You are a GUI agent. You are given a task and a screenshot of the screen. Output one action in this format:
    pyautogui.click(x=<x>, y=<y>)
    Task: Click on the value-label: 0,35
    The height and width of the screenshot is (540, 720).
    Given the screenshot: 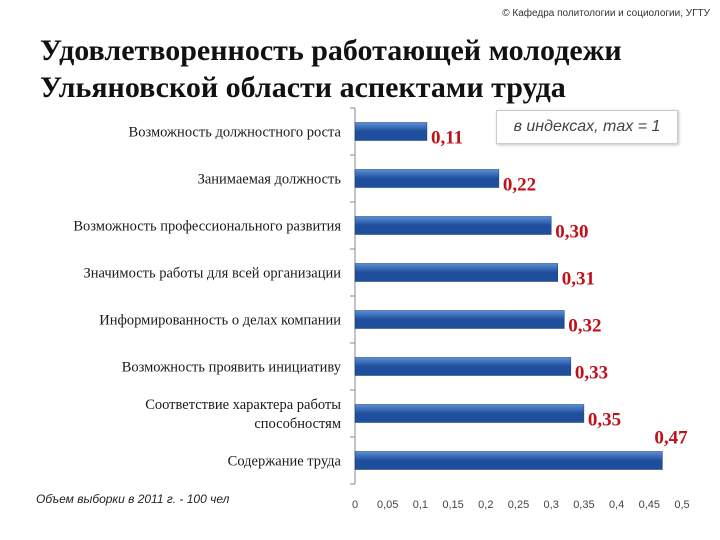 What is the action you would take?
    pyautogui.click(x=604, y=420)
    